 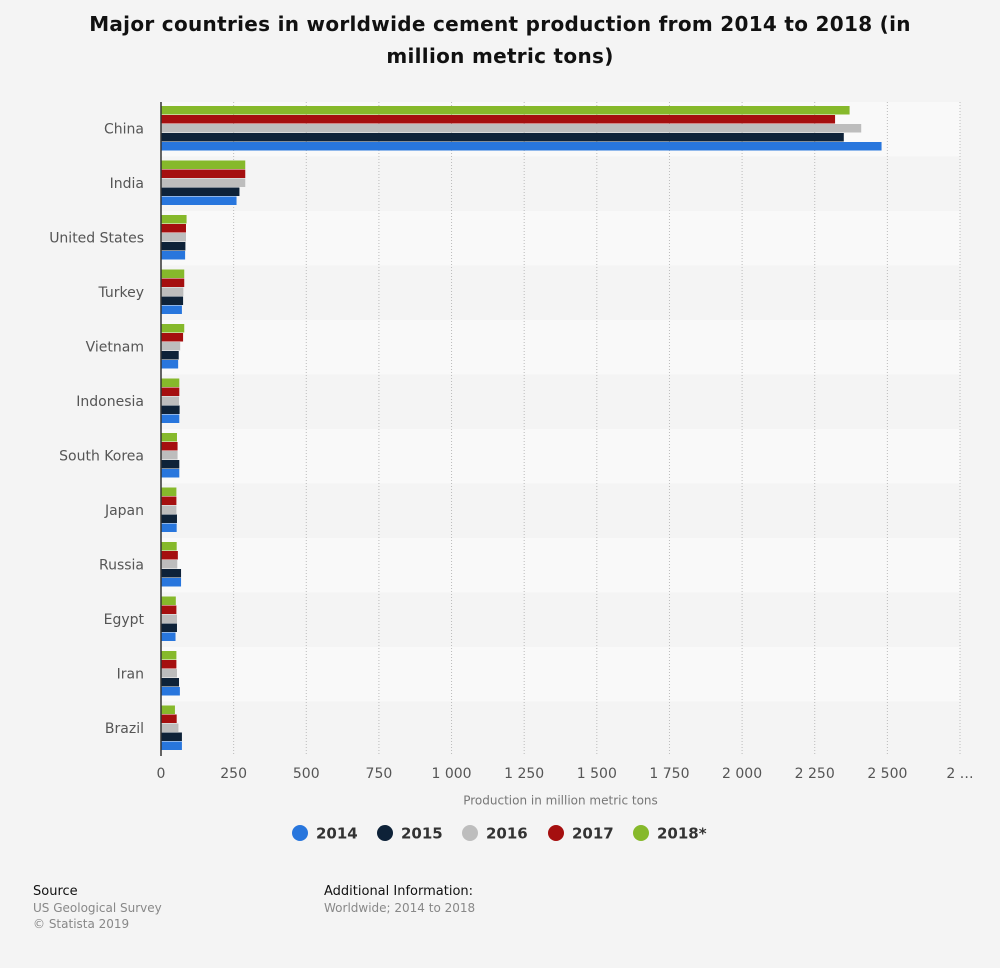 I want to click on y-tick-label: Vietnam, so click(x=115, y=347).